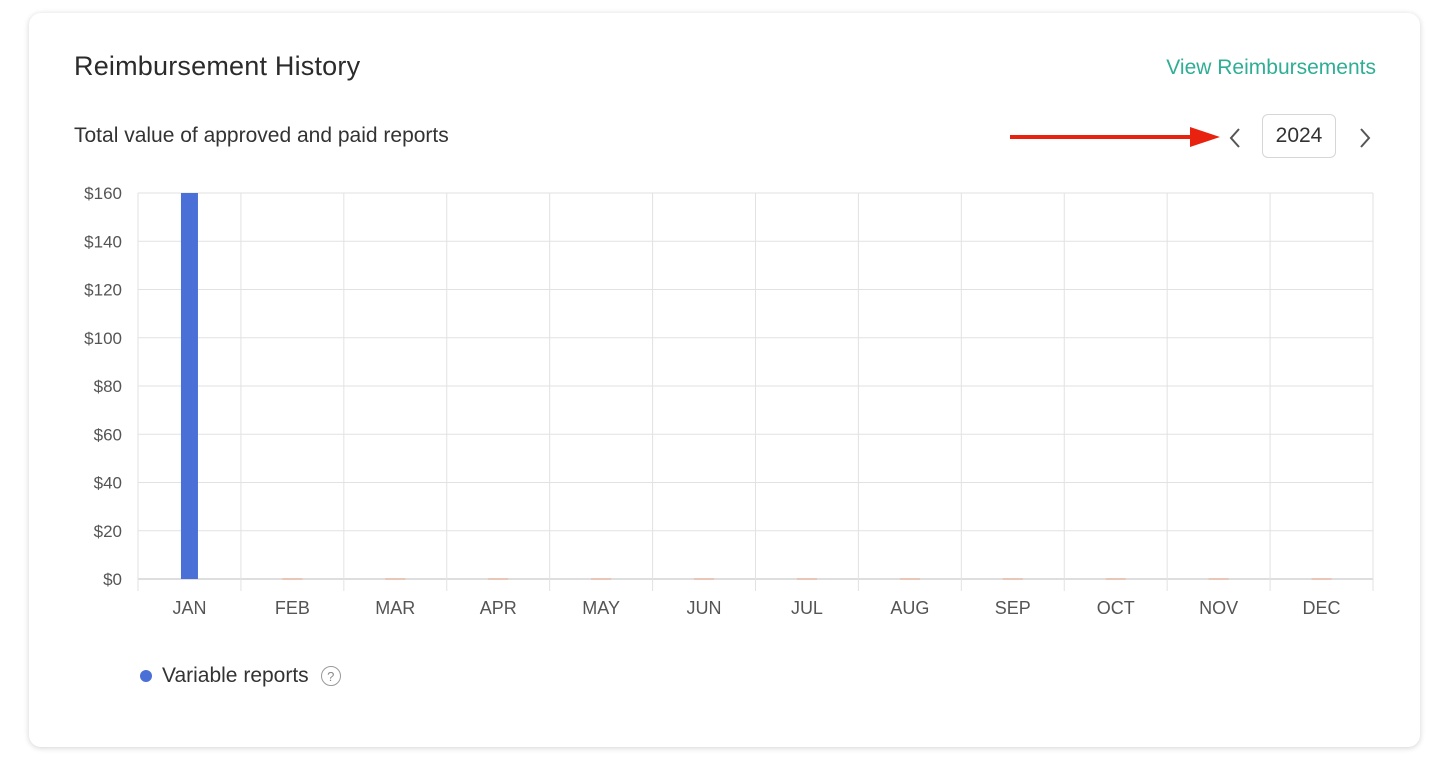 The width and height of the screenshot is (1436, 764). What do you see at coordinates (235, 675) in the screenshot?
I see `legend-series-label: Variable reports` at bounding box center [235, 675].